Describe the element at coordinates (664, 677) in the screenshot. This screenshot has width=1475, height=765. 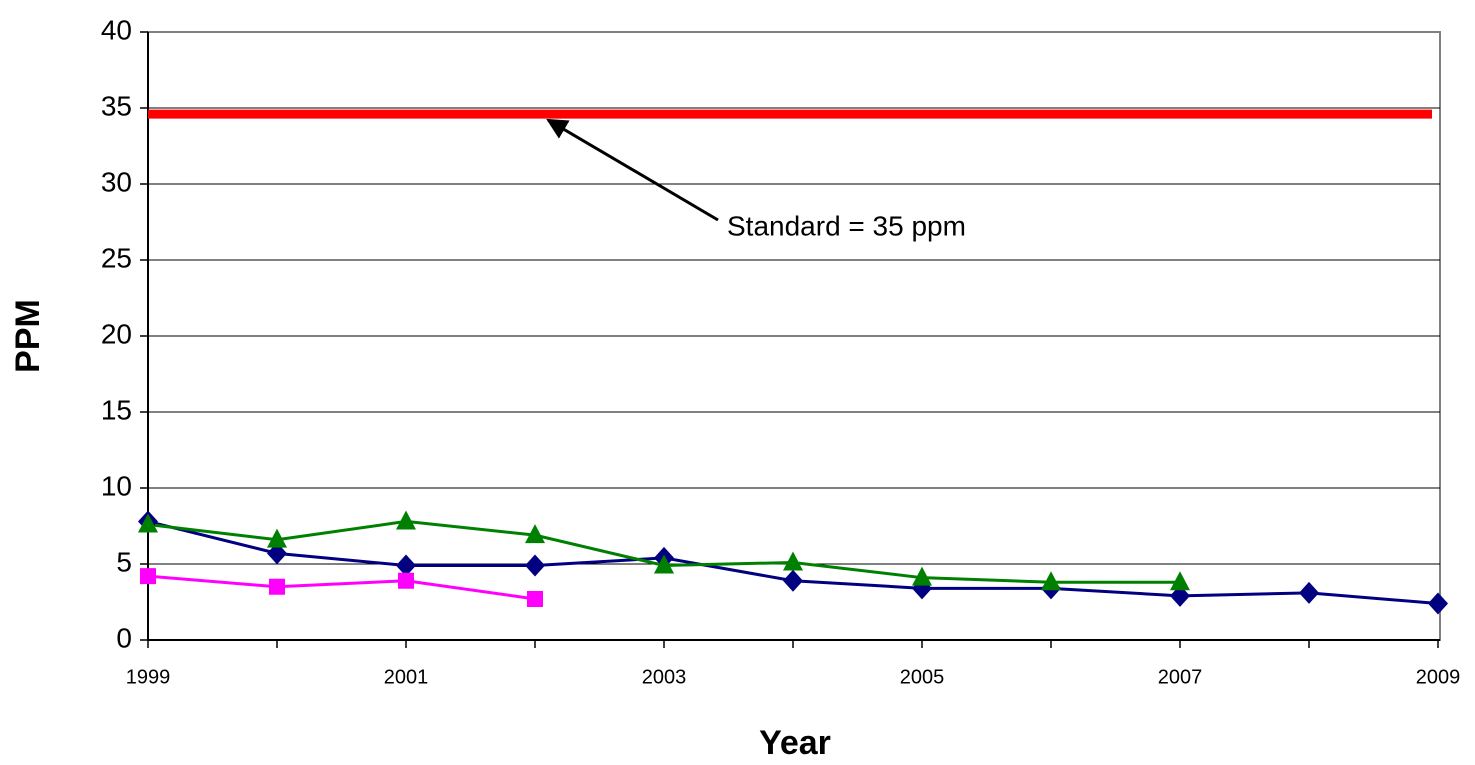
I see `x-tick-label: 2003` at that location.